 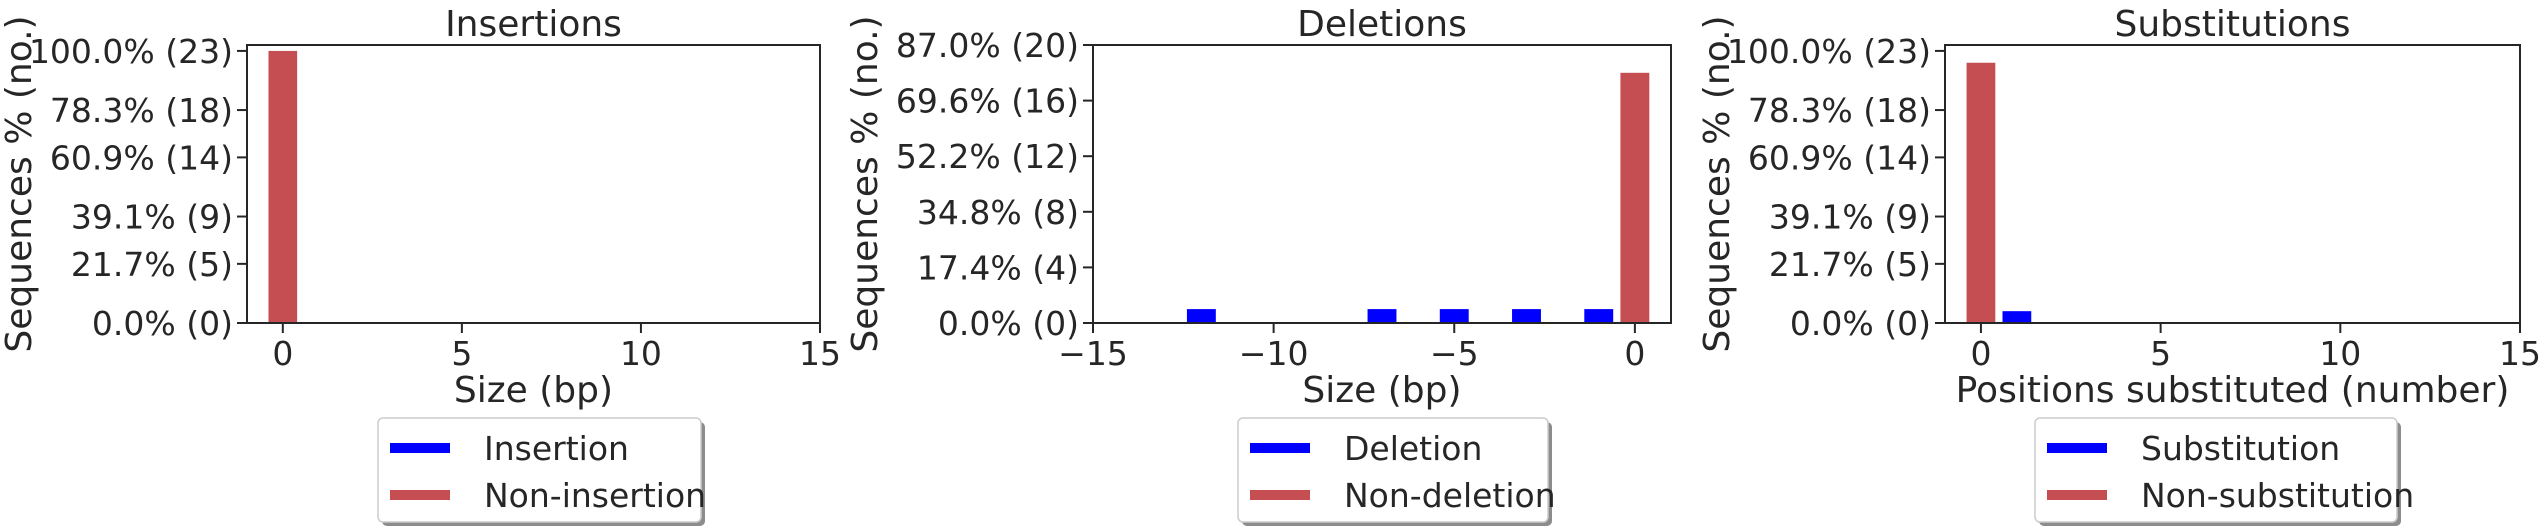 I want to click on chart-title: Insertions, so click(x=533, y=24).